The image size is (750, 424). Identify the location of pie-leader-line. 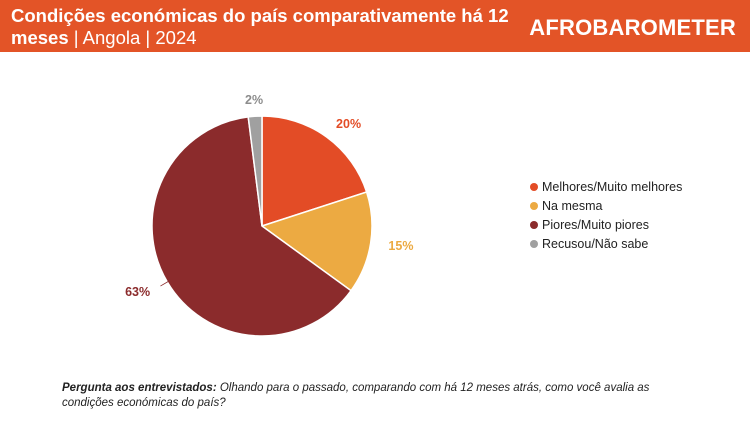
(165, 283).